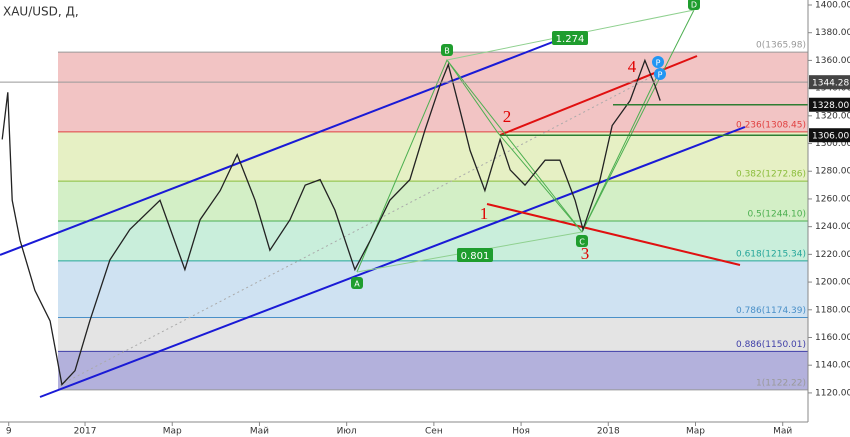  What do you see at coordinates (832, 310) in the screenshot?
I see `y-tick-label: 1180.00` at bounding box center [832, 310].